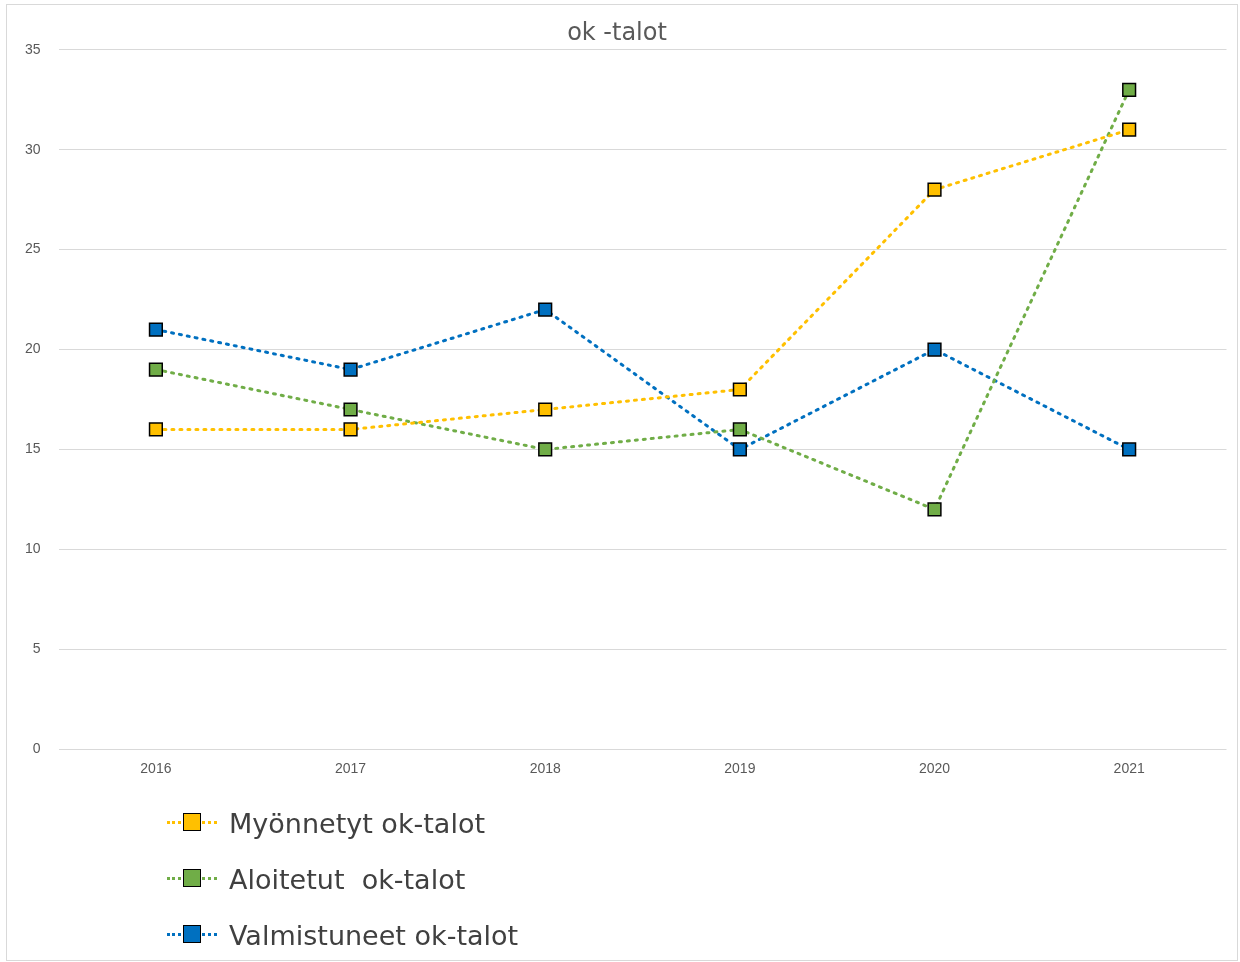 The width and height of the screenshot is (1240, 962). What do you see at coordinates (934, 768) in the screenshot?
I see `x-tick-label: 2020` at bounding box center [934, 768].